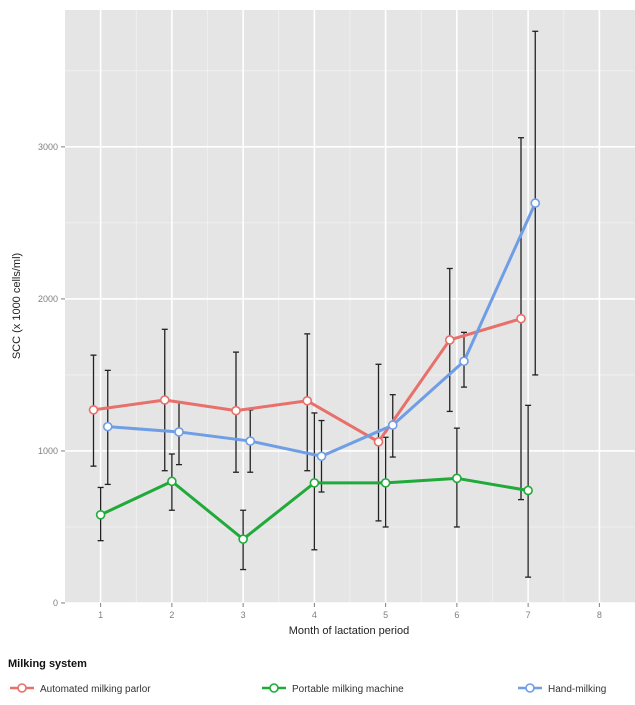 The image size is (635, 705). What do you see at coordinates (385, 615) in the screenshot?
I see `x-tick-label: 5` at bounding box center [385, 615].